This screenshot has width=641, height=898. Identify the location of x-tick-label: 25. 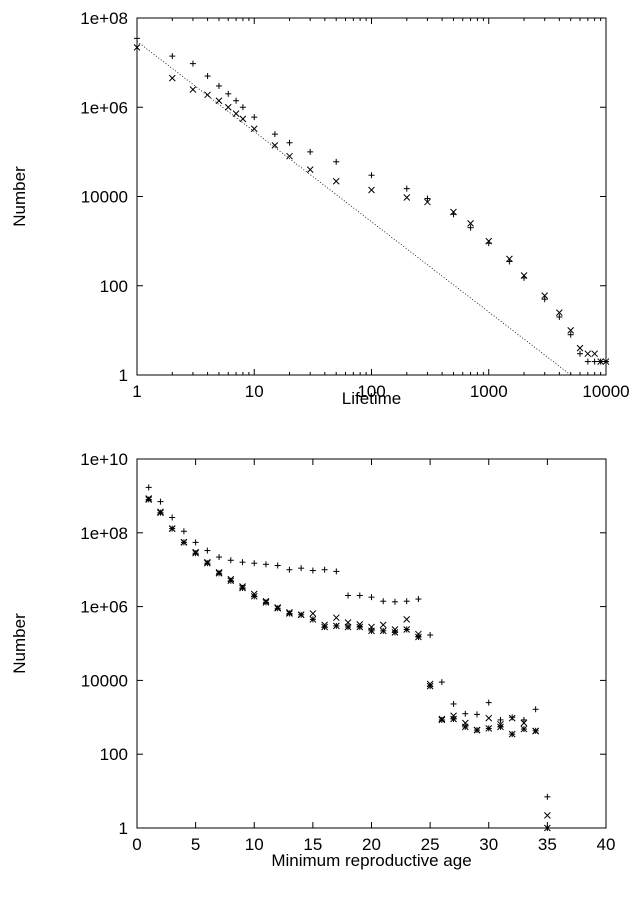
(430, 844).